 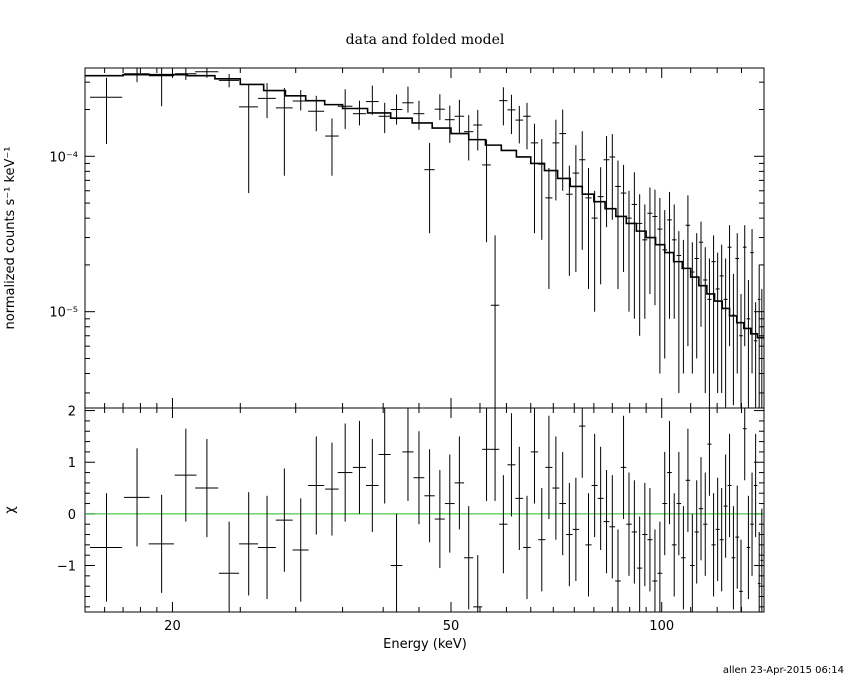 What do you see at coordinates (72, 412) in the screenshot?
I see `chi-tick-label-2: 2` at bounding box center [72, 412].